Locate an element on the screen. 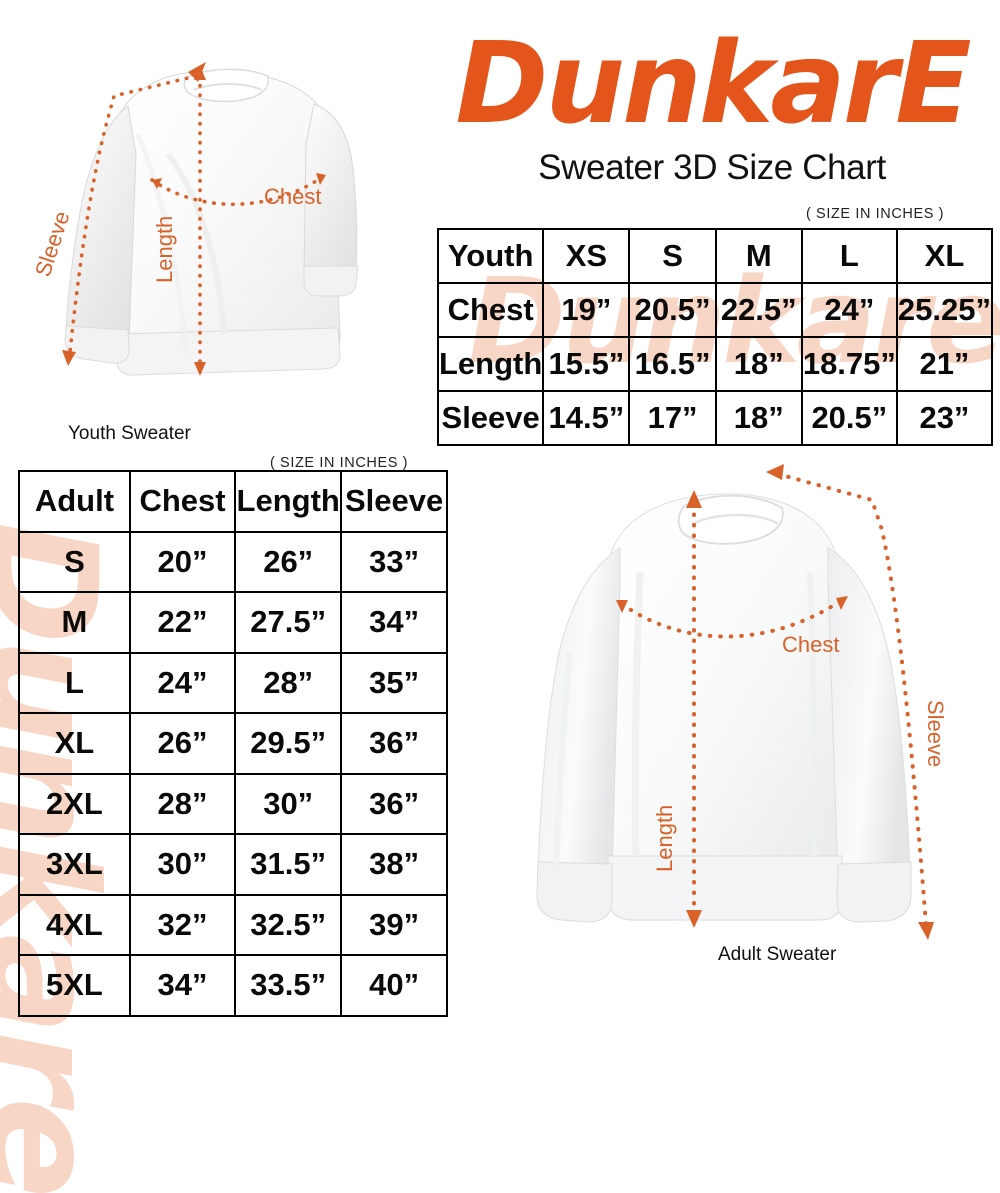 The image size is (1000, 1193). table-row: L 24” 28” 35” is located at coordinates (233, 682).